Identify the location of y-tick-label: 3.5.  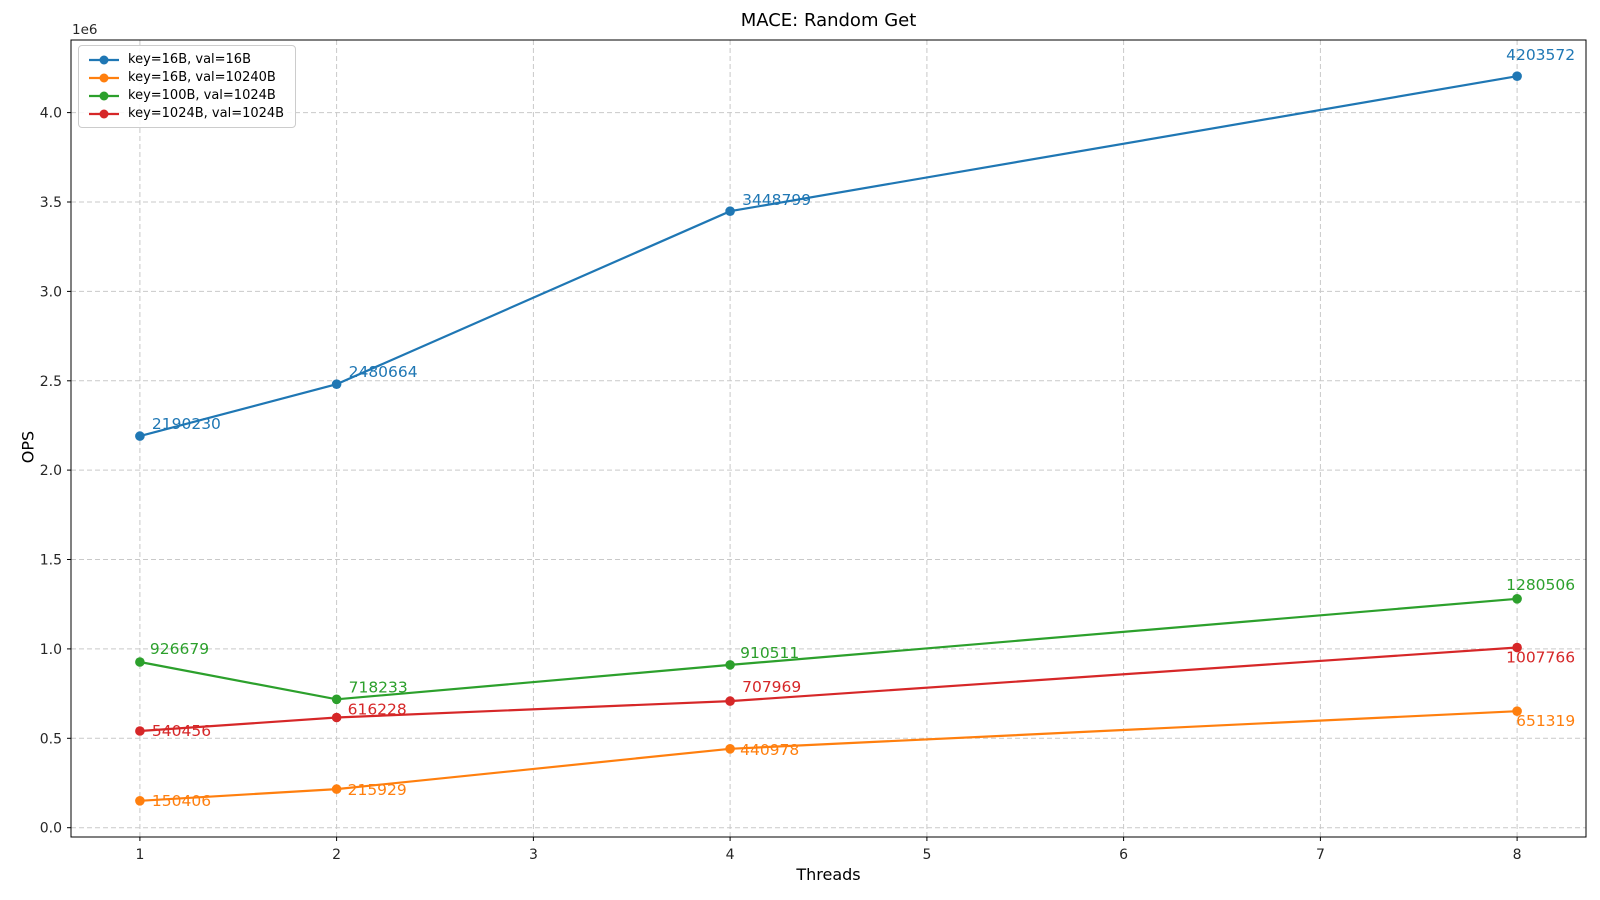
(51, 203).